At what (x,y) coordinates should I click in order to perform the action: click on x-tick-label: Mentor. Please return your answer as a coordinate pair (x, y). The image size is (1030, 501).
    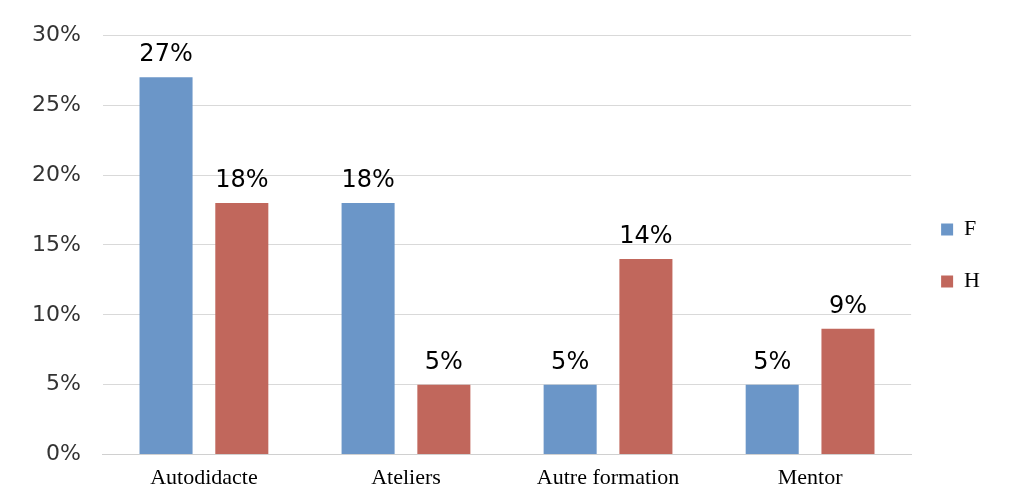
    Looking at the image, I should click on (810, 476).